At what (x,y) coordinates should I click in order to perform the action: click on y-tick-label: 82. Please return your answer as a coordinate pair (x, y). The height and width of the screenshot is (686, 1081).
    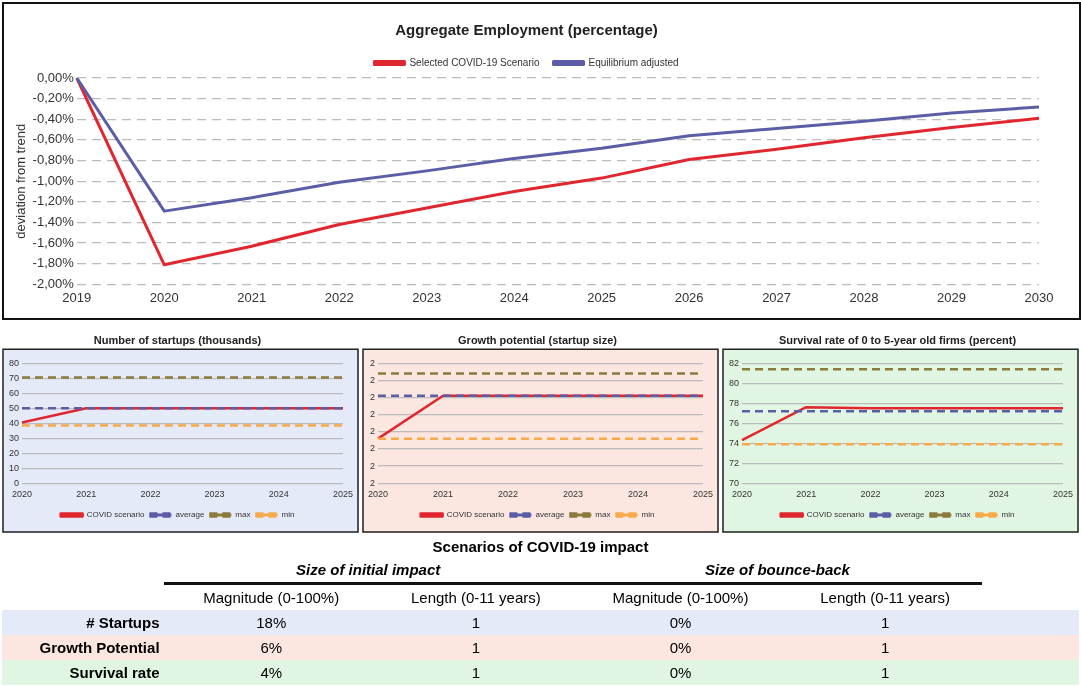
    Looking at the image, I should click on (734, 362).